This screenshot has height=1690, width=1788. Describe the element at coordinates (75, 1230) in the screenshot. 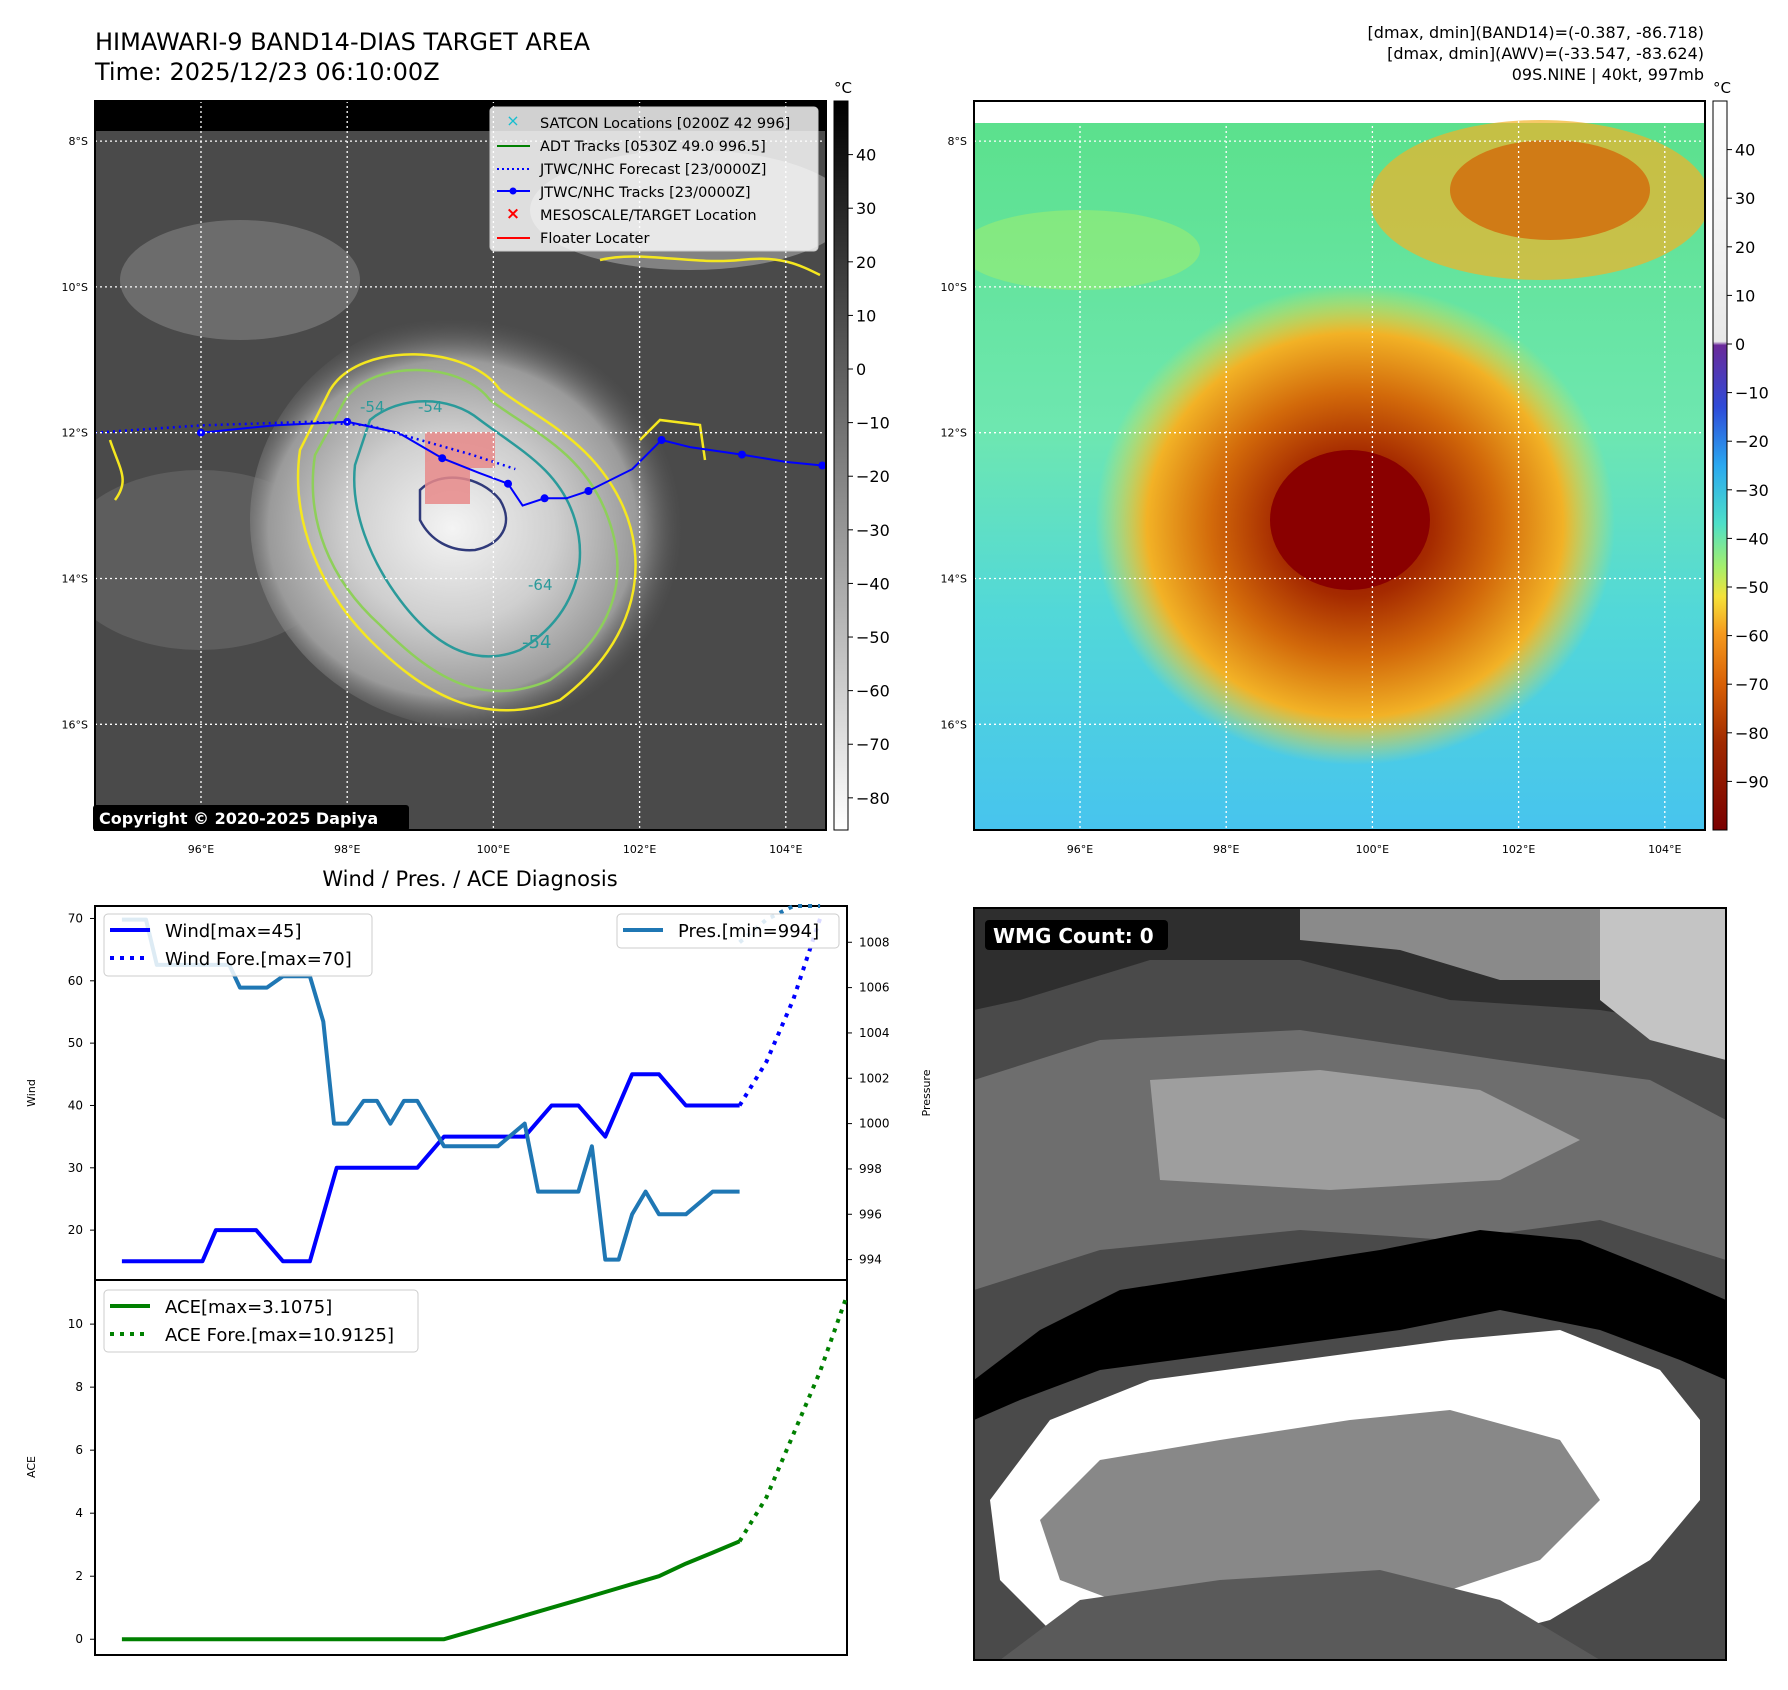

I see `wind-tick-label: 20` at that location.